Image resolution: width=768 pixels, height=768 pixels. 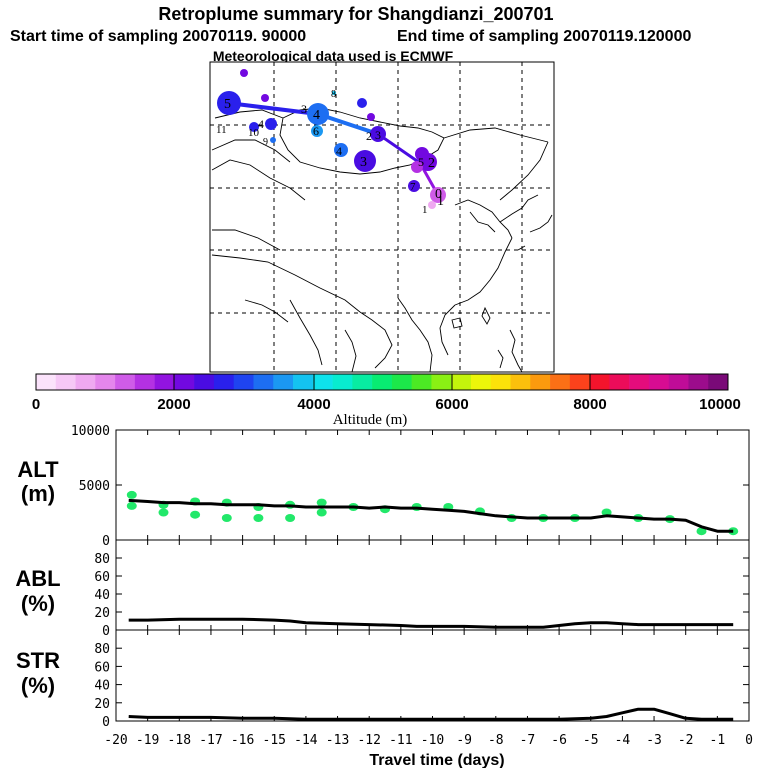 What do you see at coordinates (173, 404) in the screenshot?
I see `colorbar-tick-2000: 2000` at bounding box center [173, 404].